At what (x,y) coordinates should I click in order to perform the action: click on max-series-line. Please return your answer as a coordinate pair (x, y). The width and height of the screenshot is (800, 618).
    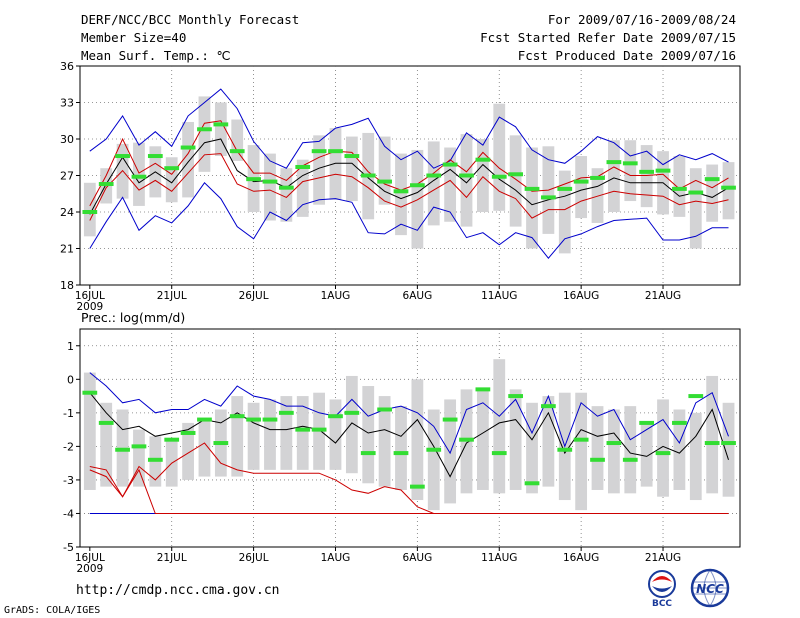
    Looking at the image, I should click on (409, 128).